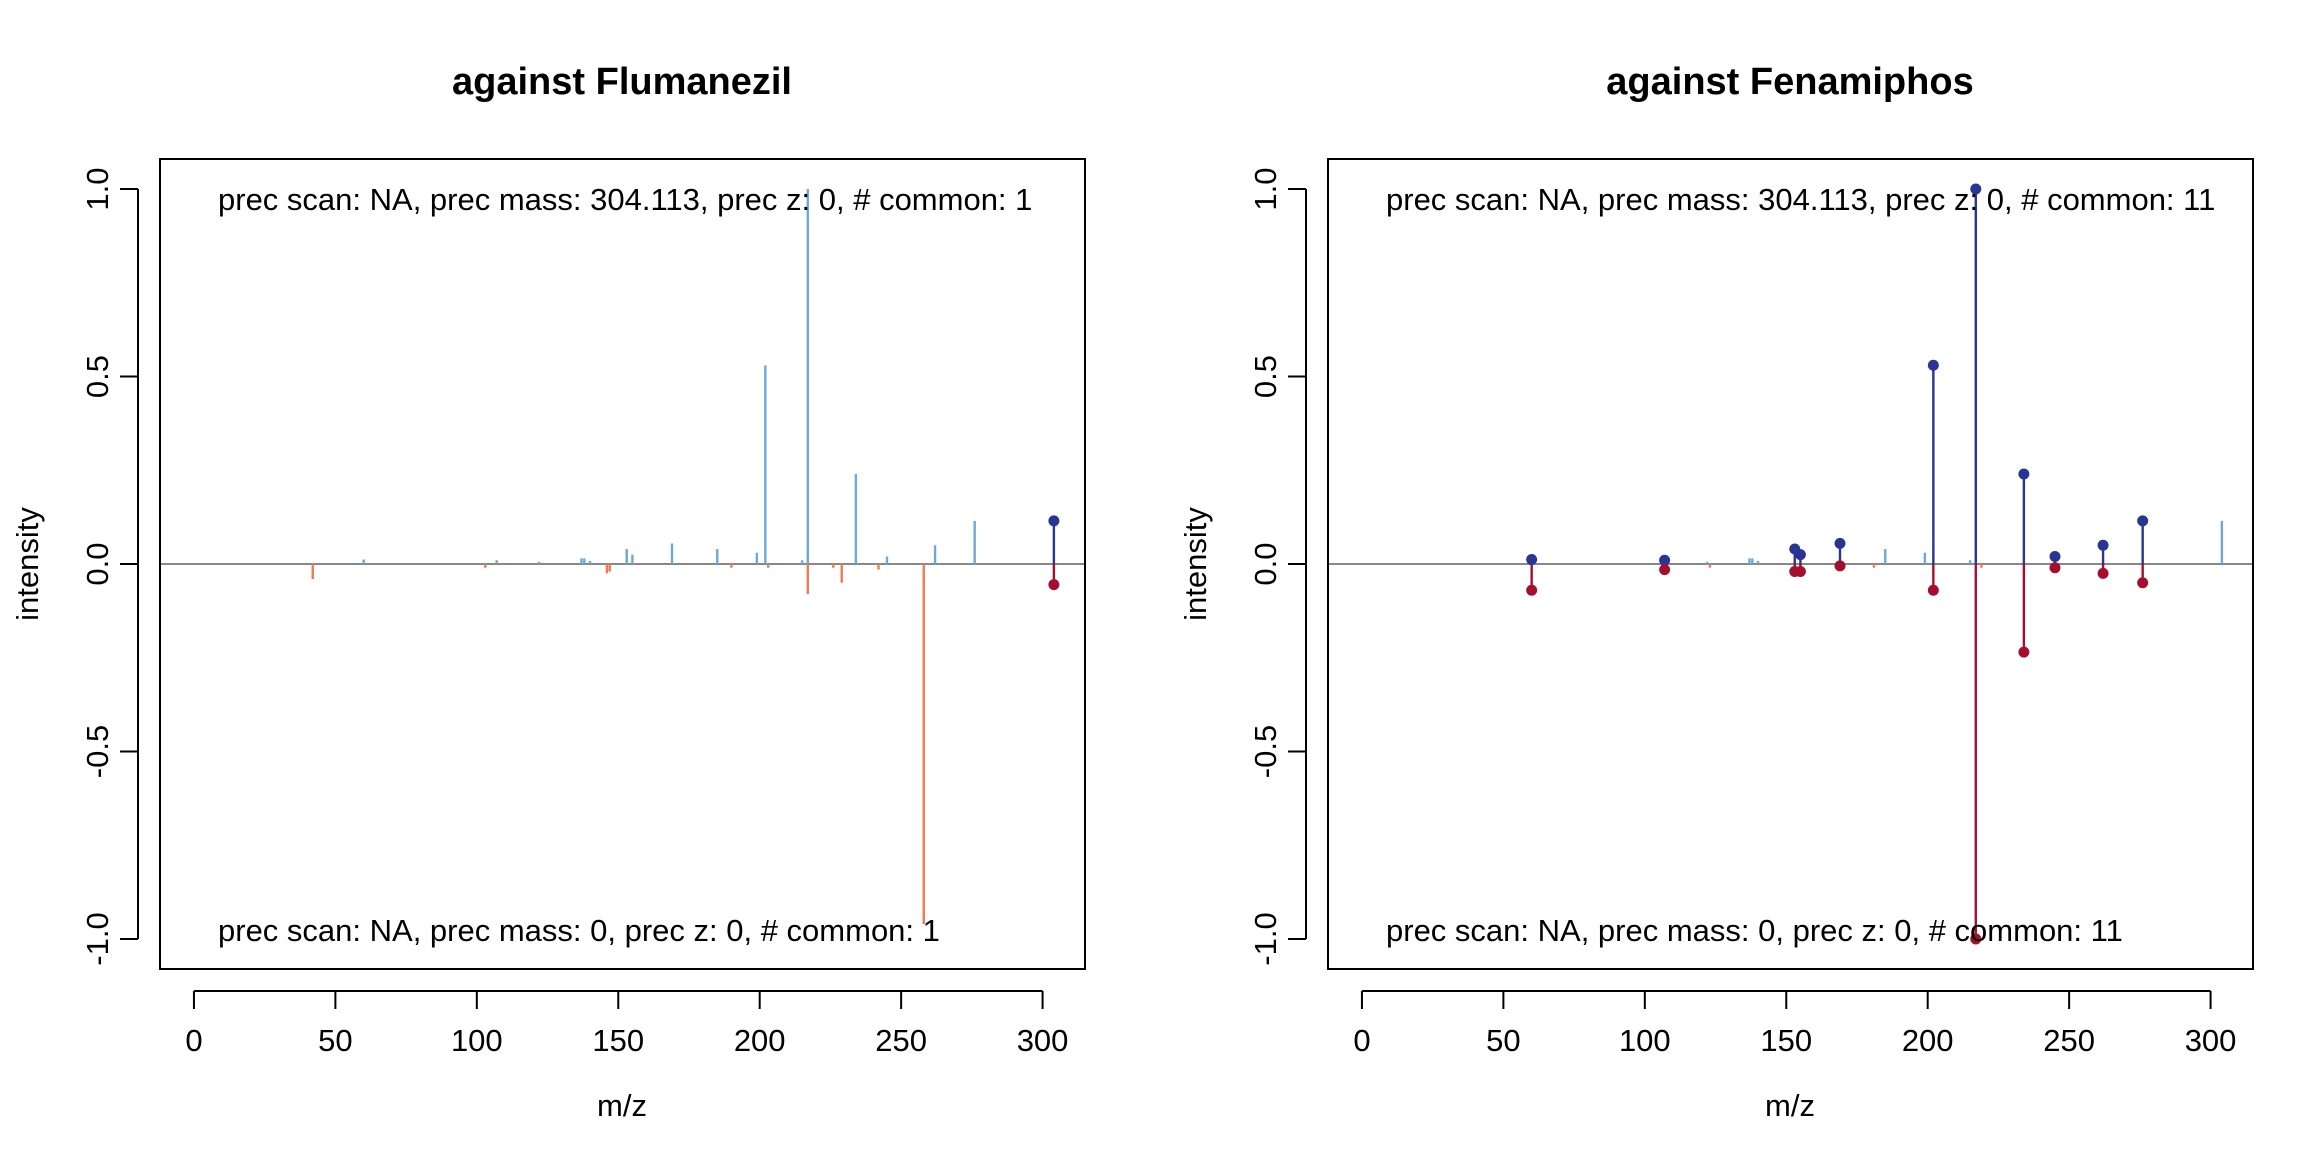 Image resolution: width=2304 pixels, height=1152 pixels. What do you see at coordinates (1789, 82) in the screenshot?
I see `chart-title: against Fenamiphos` at bounding box center [1789, 82].